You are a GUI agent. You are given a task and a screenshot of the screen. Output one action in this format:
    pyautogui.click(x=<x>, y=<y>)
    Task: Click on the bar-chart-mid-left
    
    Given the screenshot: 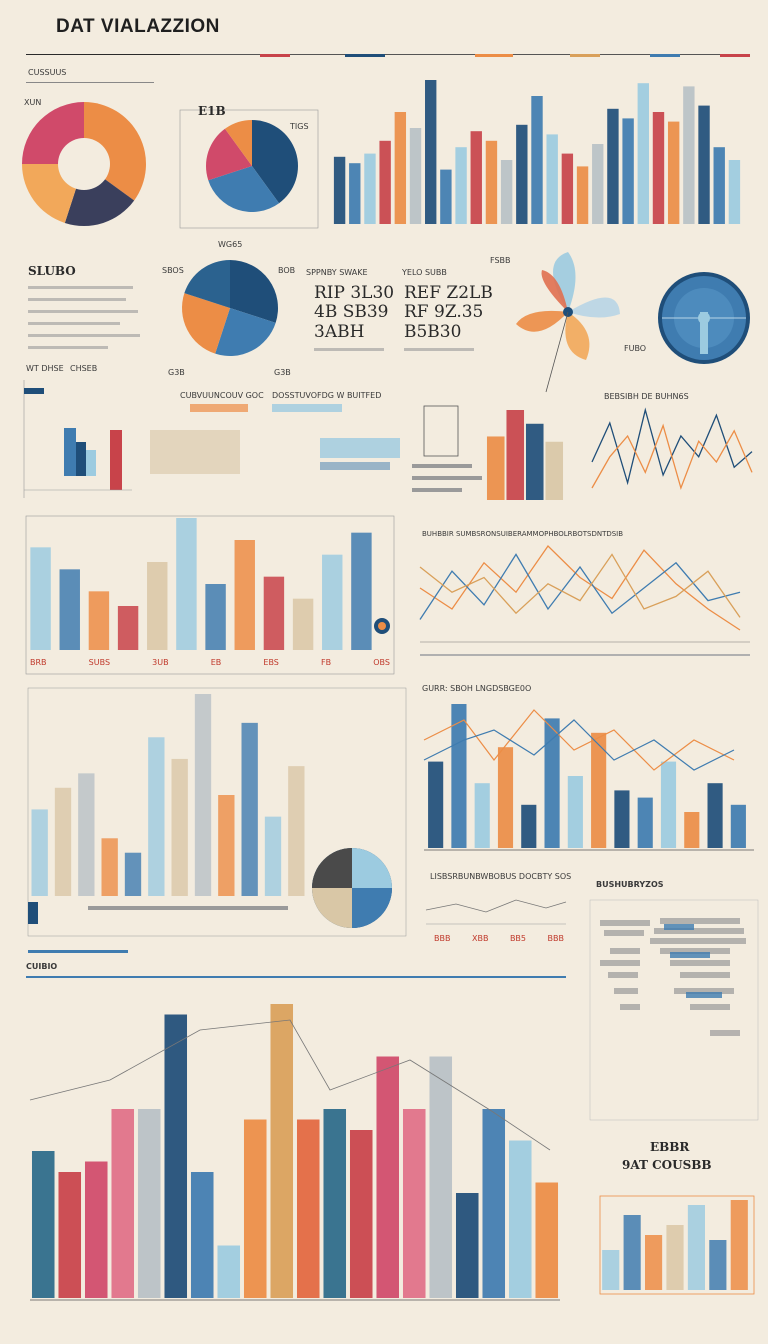 What is the action you would take?
    pyautogui.click(x=201, y=584)
    